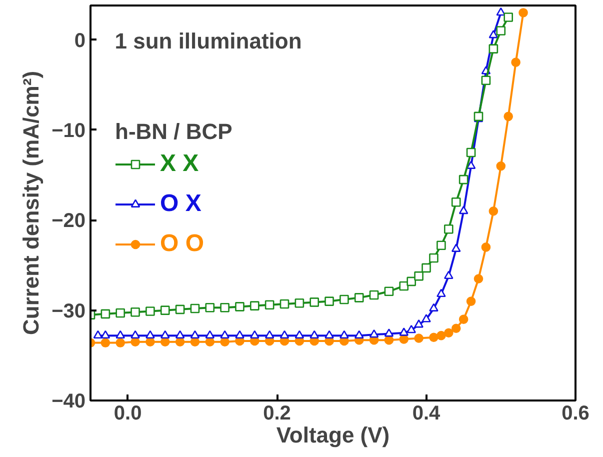  What do you see at coordinates (208, 41) in the screenshot?
I see `annotation: 1 sun illumination` at bounding box center [208, 41].